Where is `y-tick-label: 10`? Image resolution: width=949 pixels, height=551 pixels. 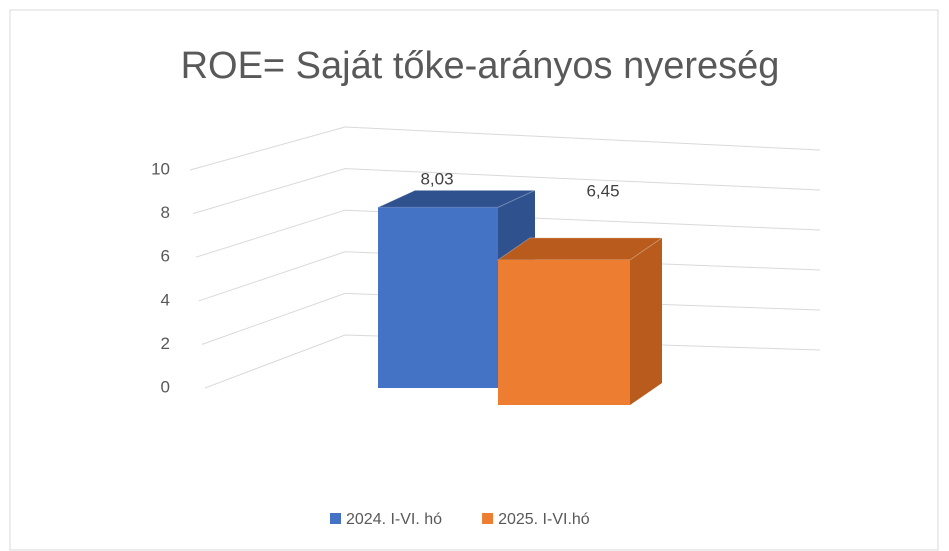
y-tick-label: 10 is located at coordinates (160, 168).